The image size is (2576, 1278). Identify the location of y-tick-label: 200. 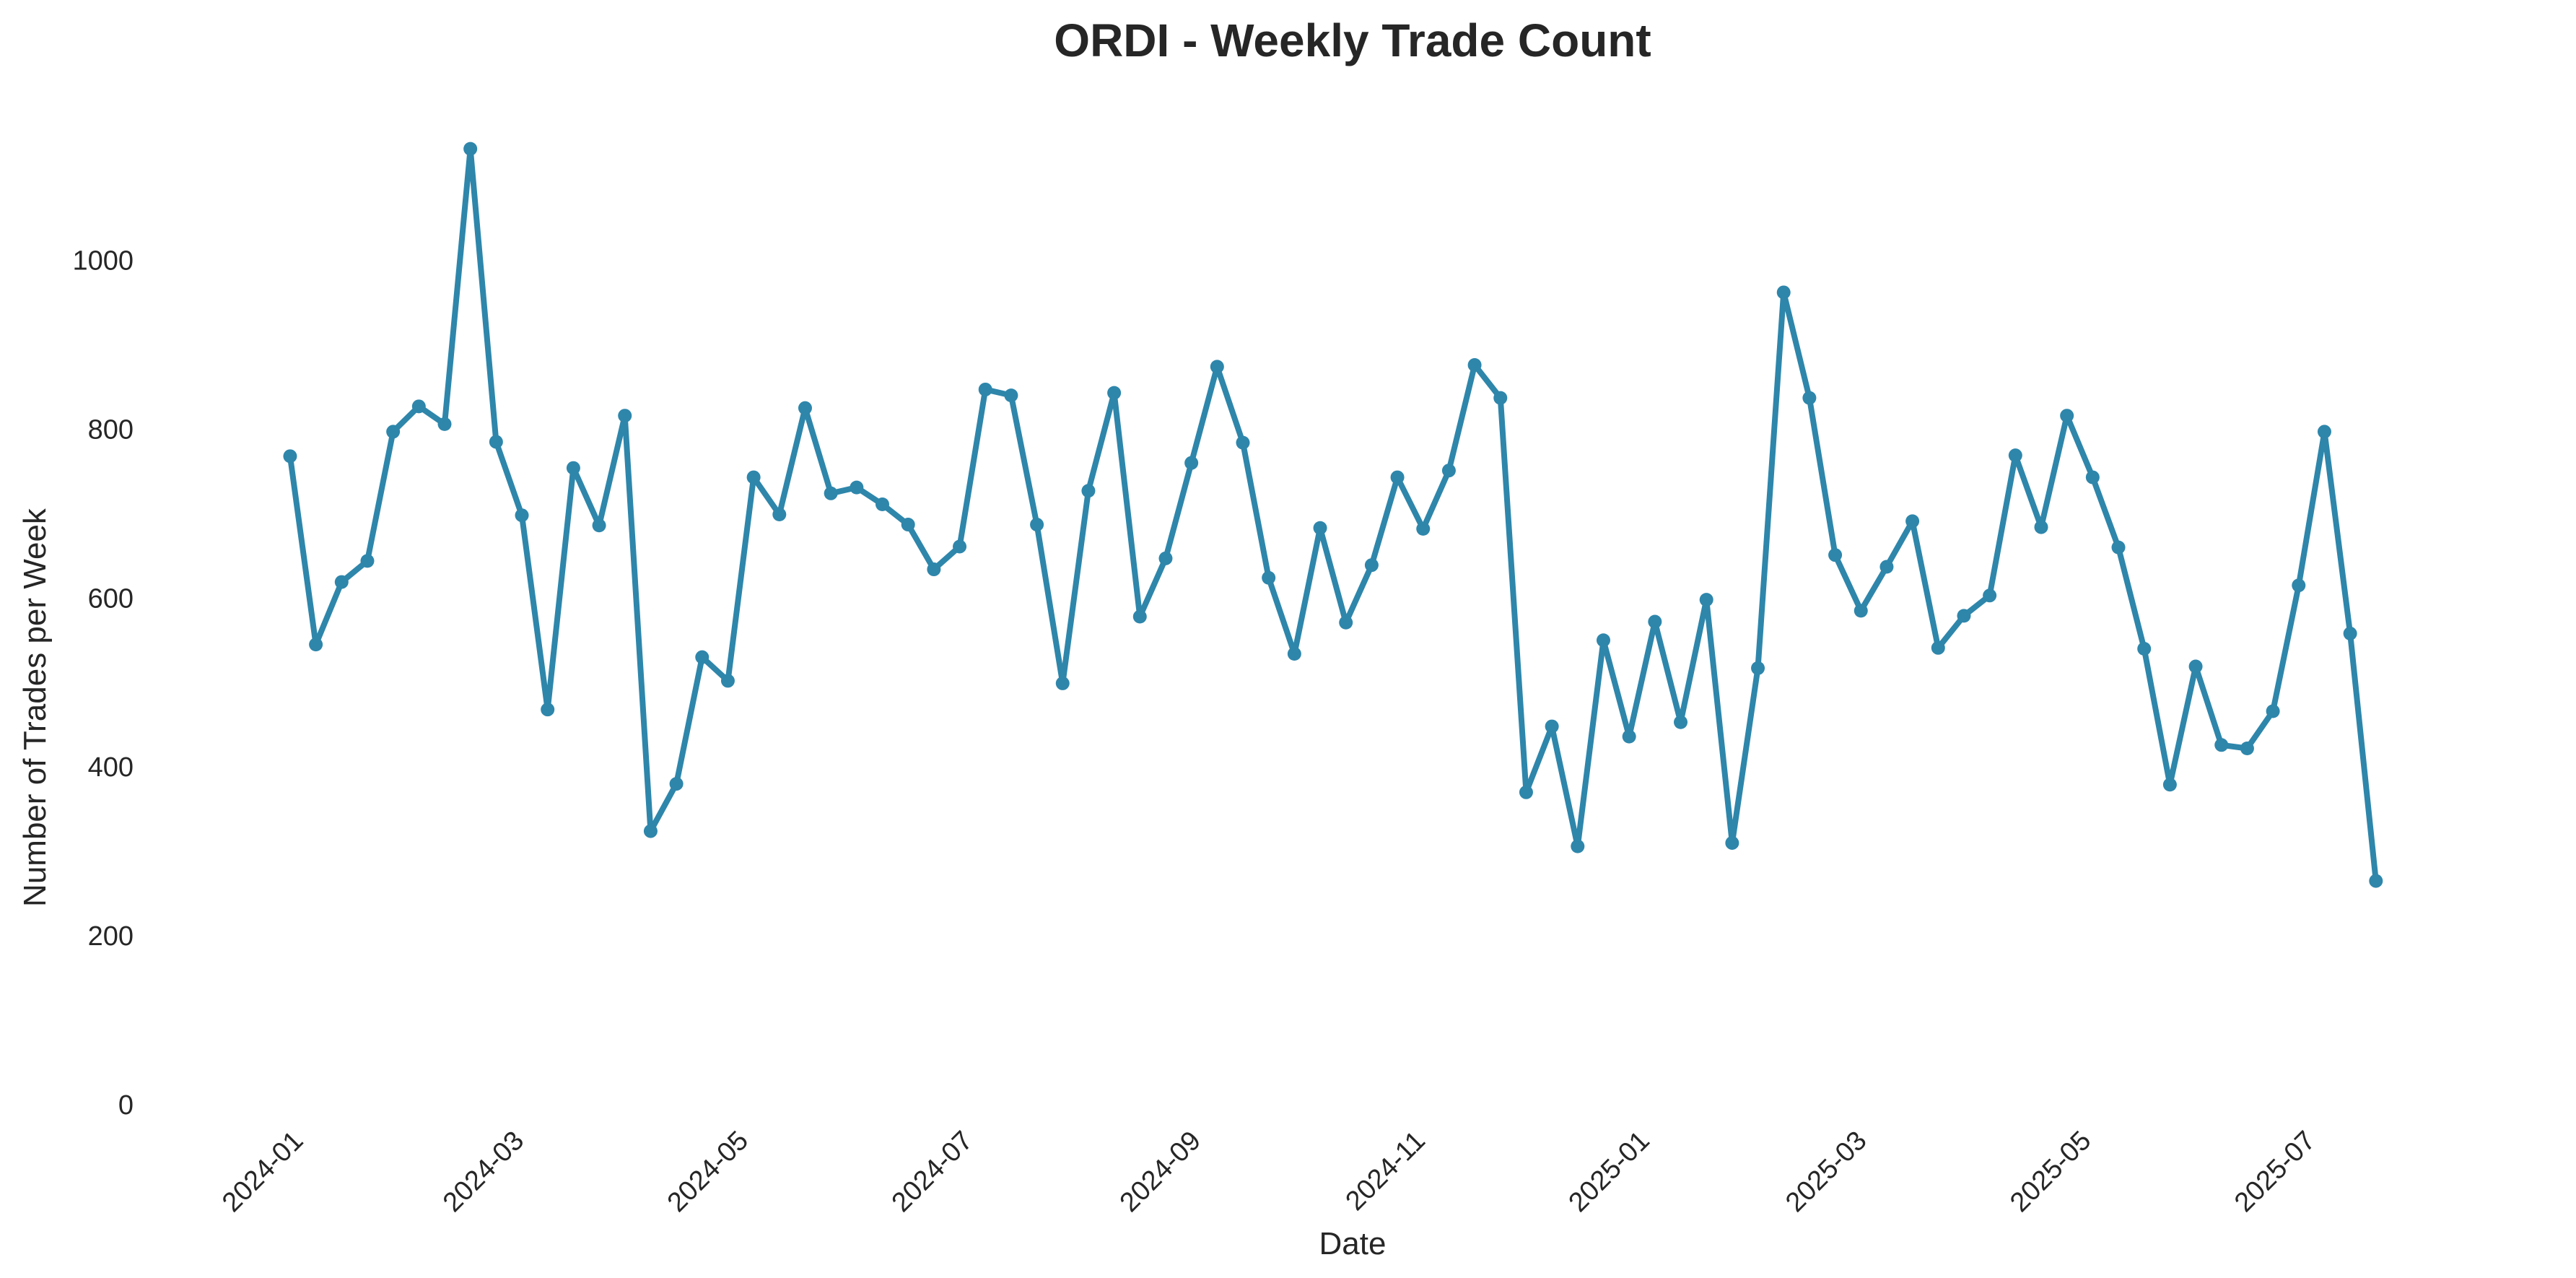
(111, 937).